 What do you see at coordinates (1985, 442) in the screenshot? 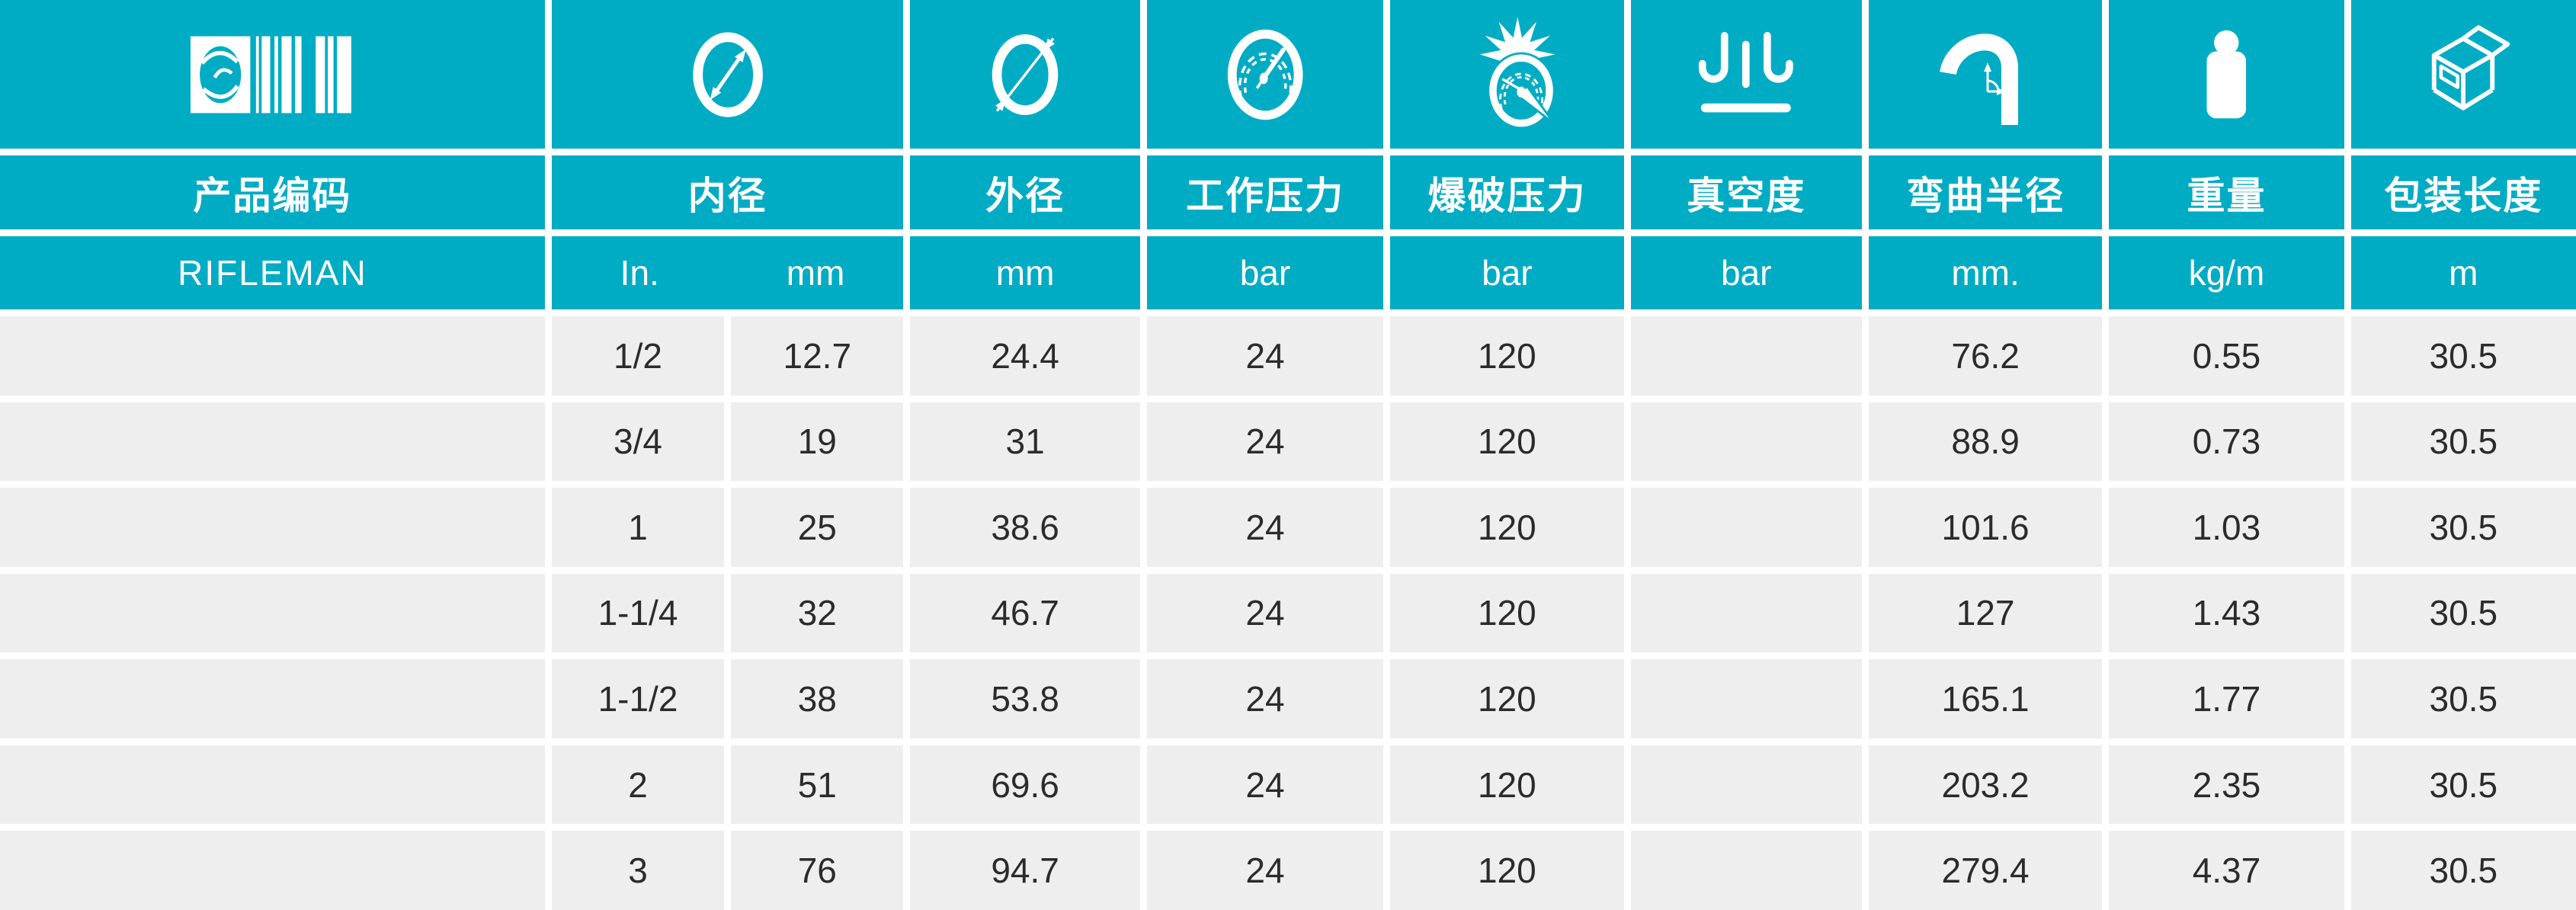
I see `cell-bend-radius: 88.9` at bounding box center [1985, 442].